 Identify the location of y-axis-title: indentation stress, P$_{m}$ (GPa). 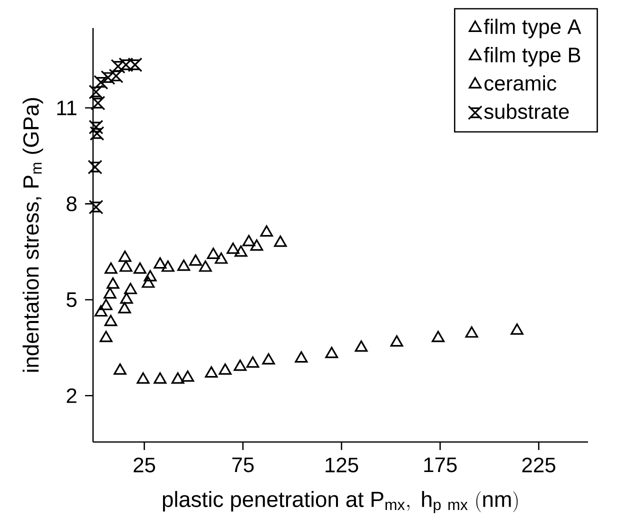
(33, 235).